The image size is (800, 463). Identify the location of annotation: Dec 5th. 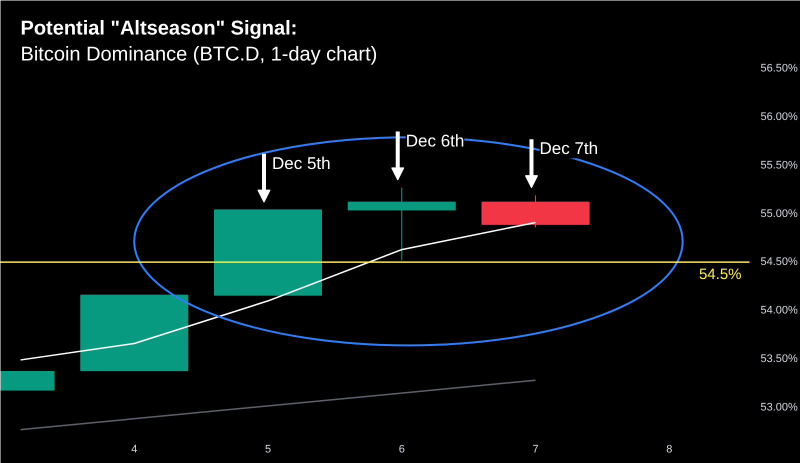
(301, 163).